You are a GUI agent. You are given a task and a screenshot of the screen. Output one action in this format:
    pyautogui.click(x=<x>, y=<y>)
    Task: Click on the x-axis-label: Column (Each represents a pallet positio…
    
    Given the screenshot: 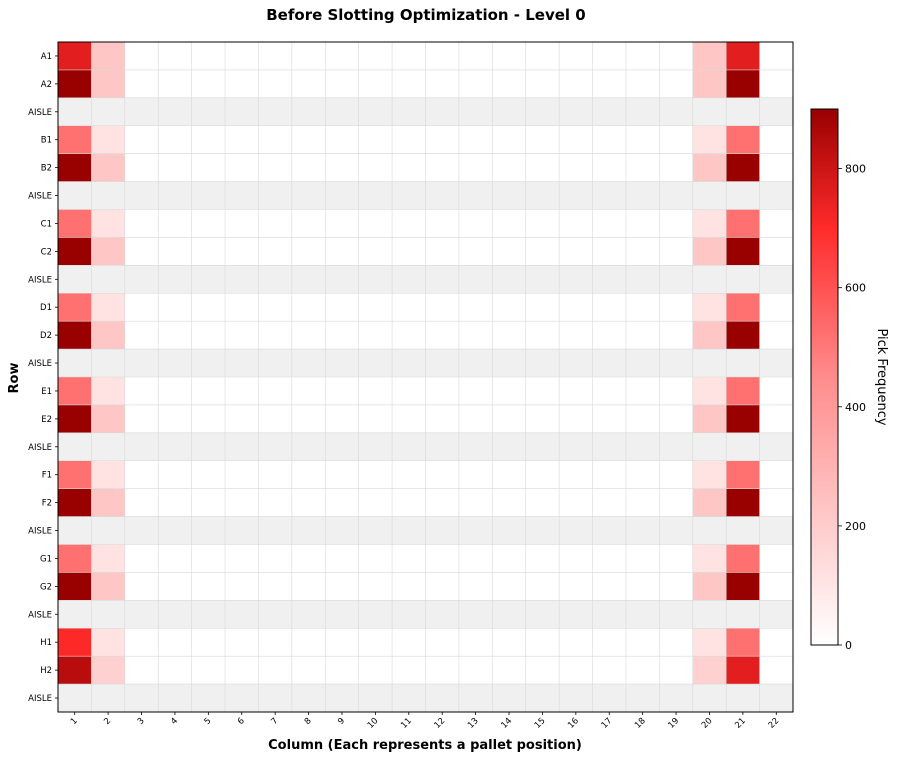 What is the action you would take?
    pyautogui.click(x=425, y=745)
    